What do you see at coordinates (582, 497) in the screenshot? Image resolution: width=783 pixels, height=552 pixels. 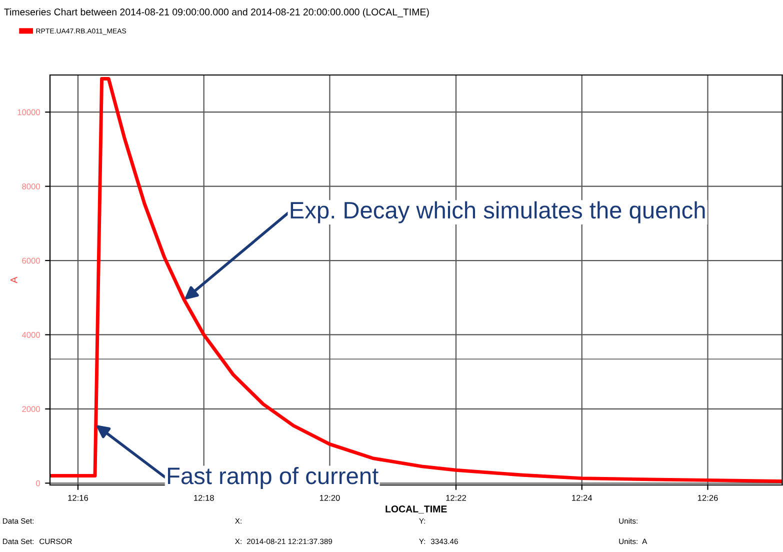 I see `x-tick-label: 12:24` at bounding box center [582, 497].